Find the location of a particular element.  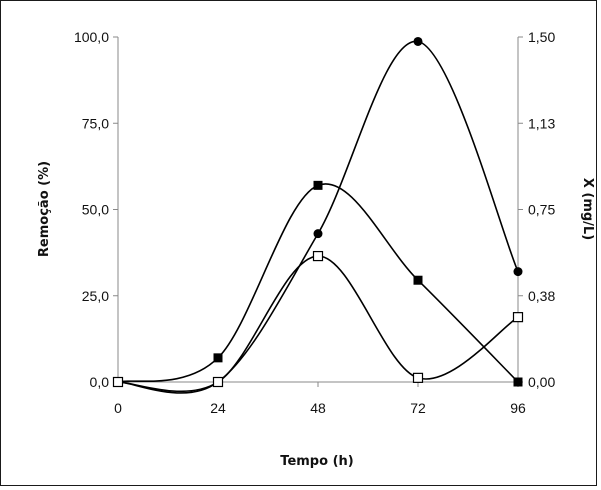

x-tick-label: 0 is located at coordinates (118, 408).